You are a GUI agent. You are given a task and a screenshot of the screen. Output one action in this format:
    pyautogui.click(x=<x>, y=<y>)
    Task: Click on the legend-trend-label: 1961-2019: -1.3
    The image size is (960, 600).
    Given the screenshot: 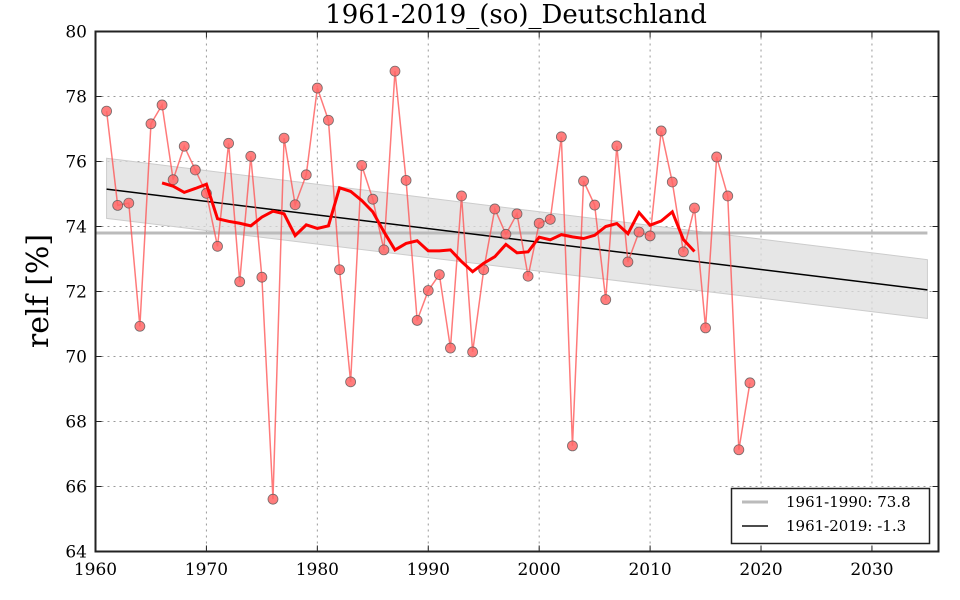 What is the action you would take?
    pyautogui.click(x=846, y=526)
    